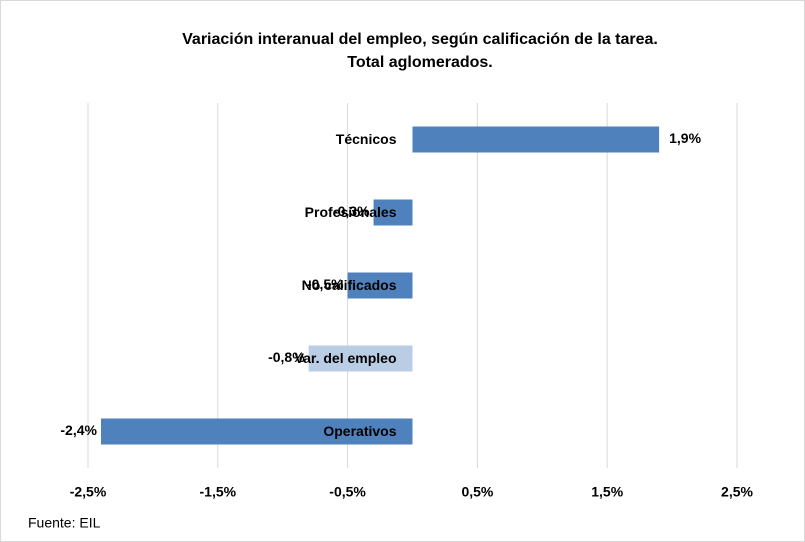 This screenshot has width=805, height=542. What do you see at coordinates (64, 523) in the screenshot?
I see `source-note: Fuente: EIL` at bounding box center [64, 523].